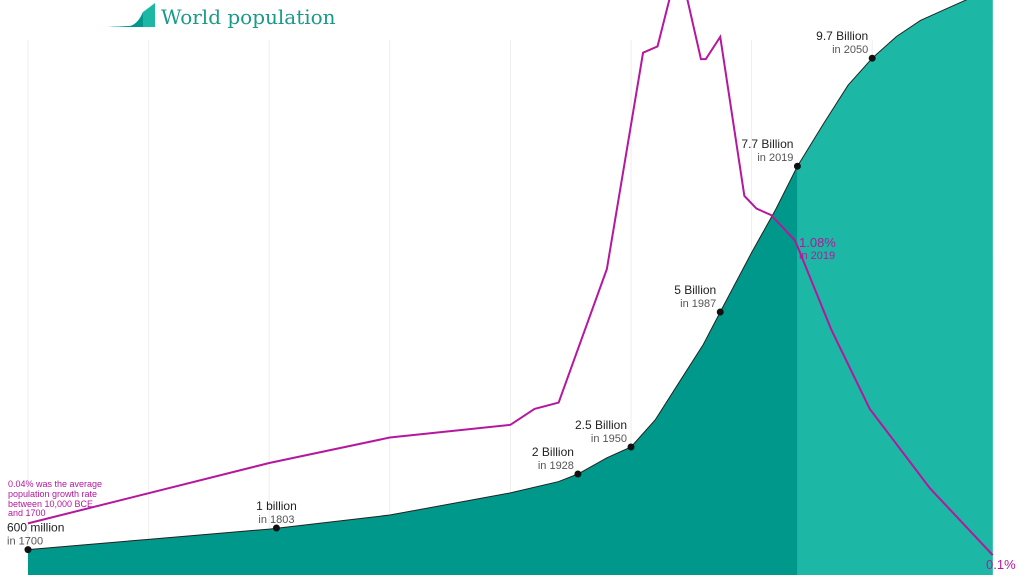 The height and width of the screenshot is (575, 1024). What do you see at coordinates (695, 290) in the screenshot?
I see `annotation-label: 5 Billion` at bounding box center [695, 290].